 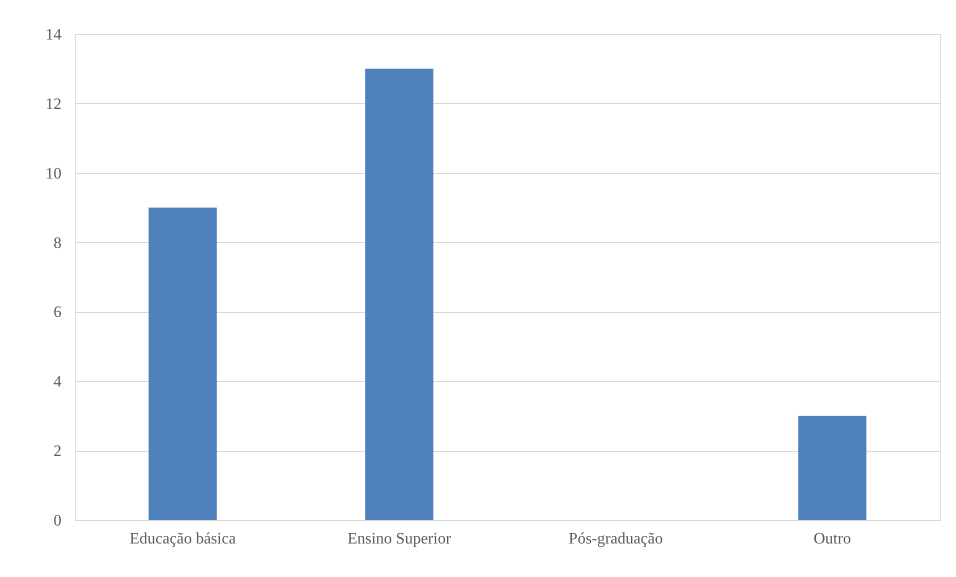 I want to click on x-tick-label: Ensino Superior, so click(x=399, y=539).